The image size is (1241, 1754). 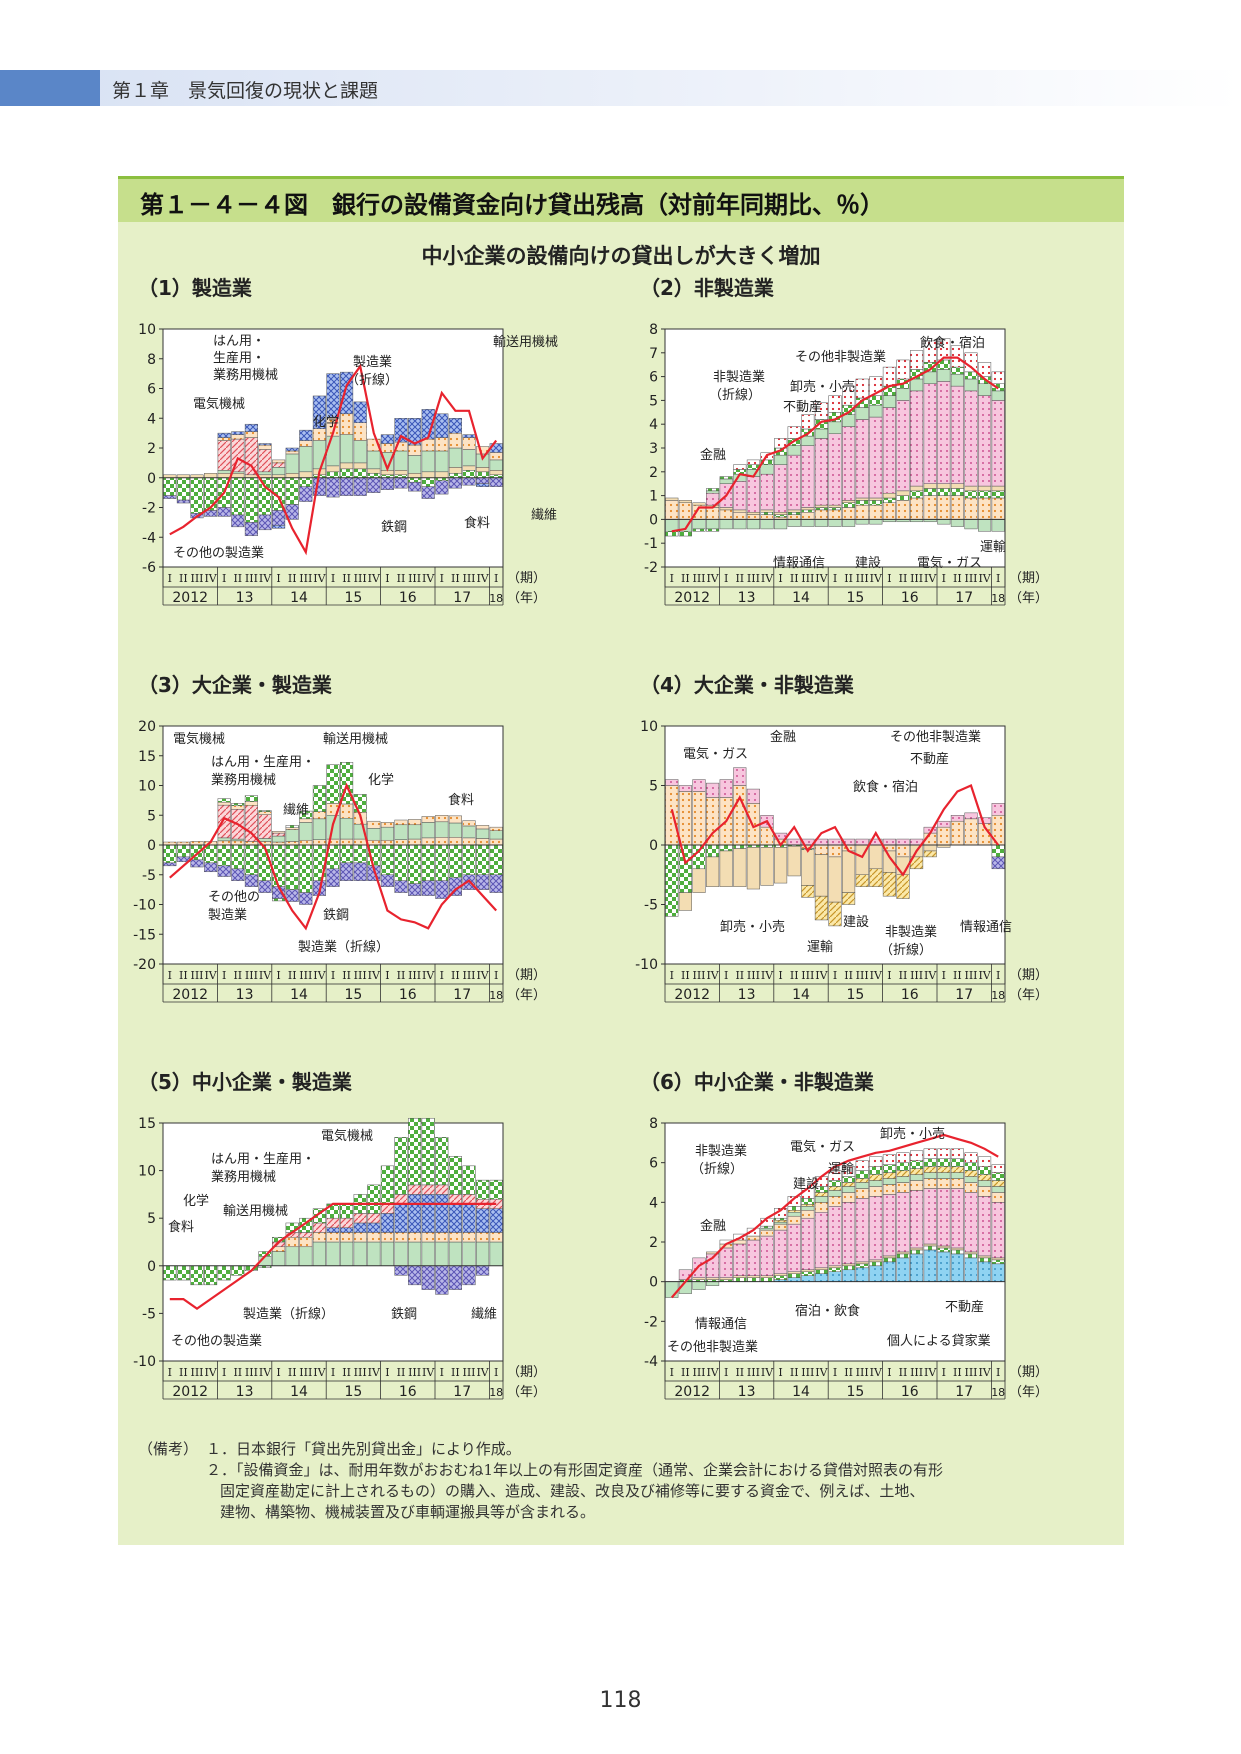 I want to click on annotation-label: 化学, so click(x=196, y=1201).